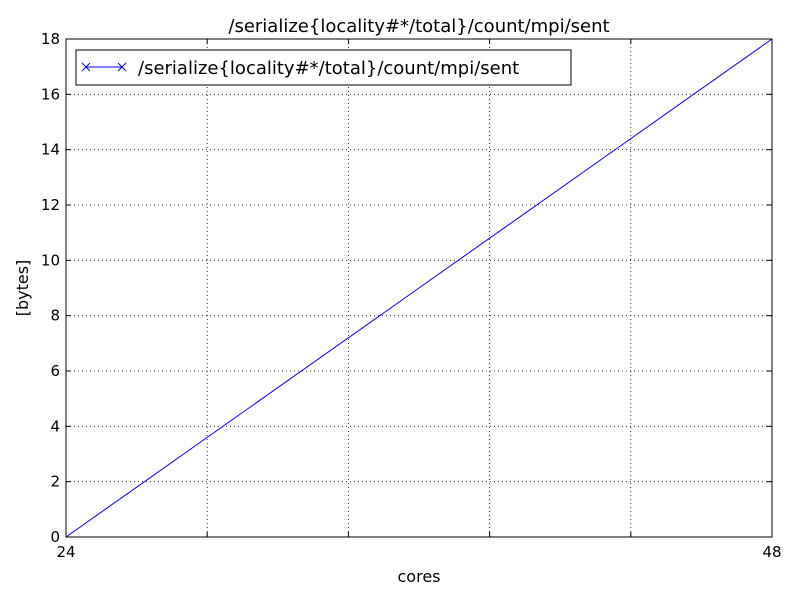 This screenshot has height=600, width=800. Describe the element at coordinates (55, 371) in the screenshot. I see `y-tick-label: 6` at that location.